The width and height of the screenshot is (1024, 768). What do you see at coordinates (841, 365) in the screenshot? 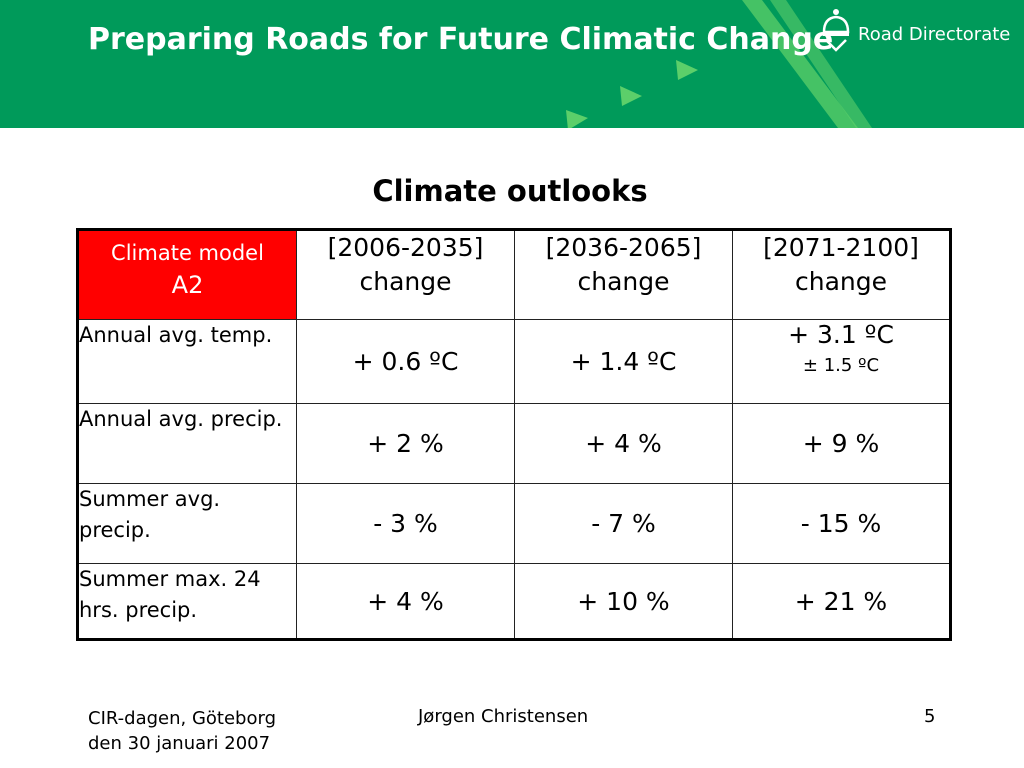
I see `cell-uncertainty: ± 1.5 ºC` at bounding box center [841, 365].